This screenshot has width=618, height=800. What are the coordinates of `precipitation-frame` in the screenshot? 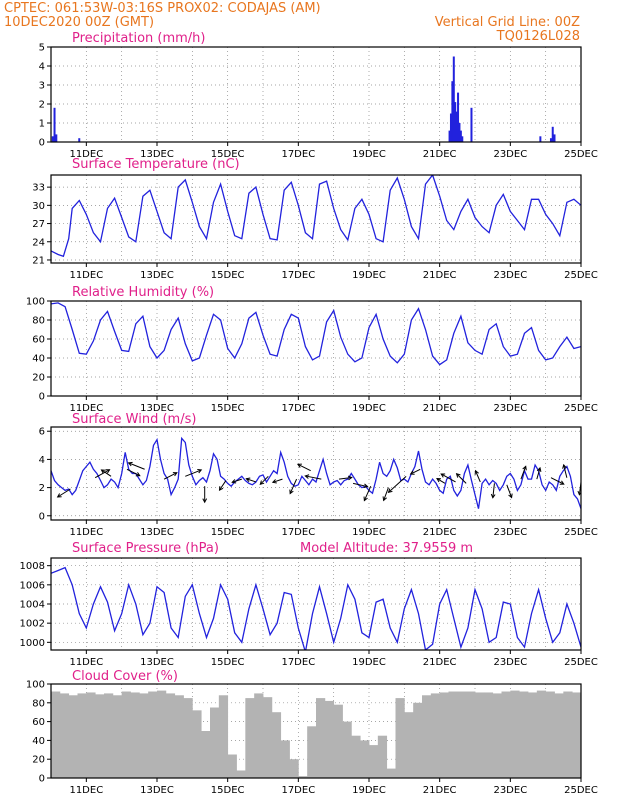 It's located at (316, 94).